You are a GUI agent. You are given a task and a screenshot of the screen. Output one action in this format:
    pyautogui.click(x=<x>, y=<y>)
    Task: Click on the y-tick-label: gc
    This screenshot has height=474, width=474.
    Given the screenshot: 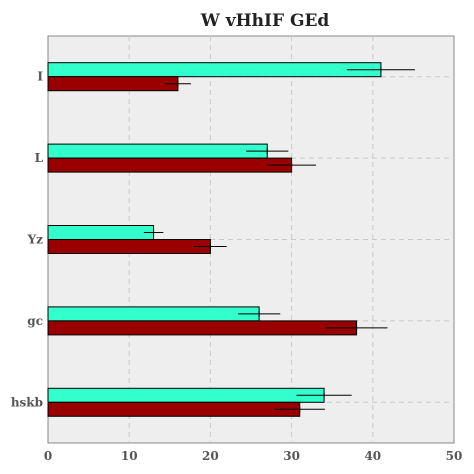 What is the action you would take?
    pyautogui.click(x=35, y=321)
    